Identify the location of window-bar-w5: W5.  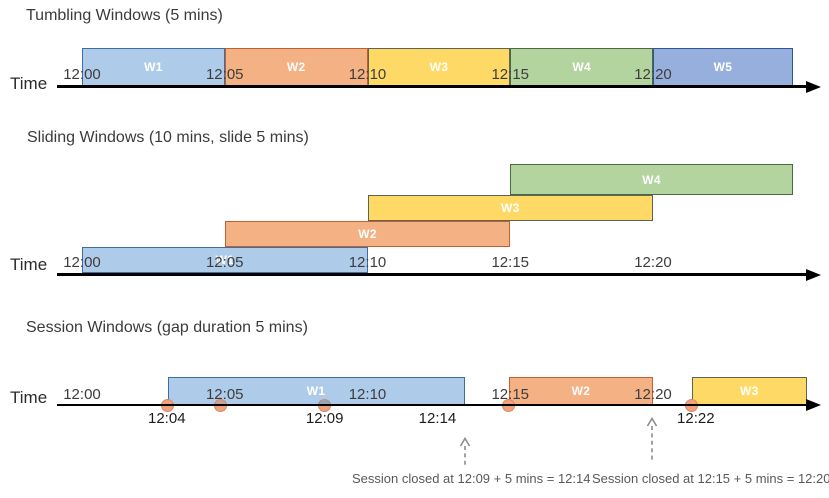
(723, 67).